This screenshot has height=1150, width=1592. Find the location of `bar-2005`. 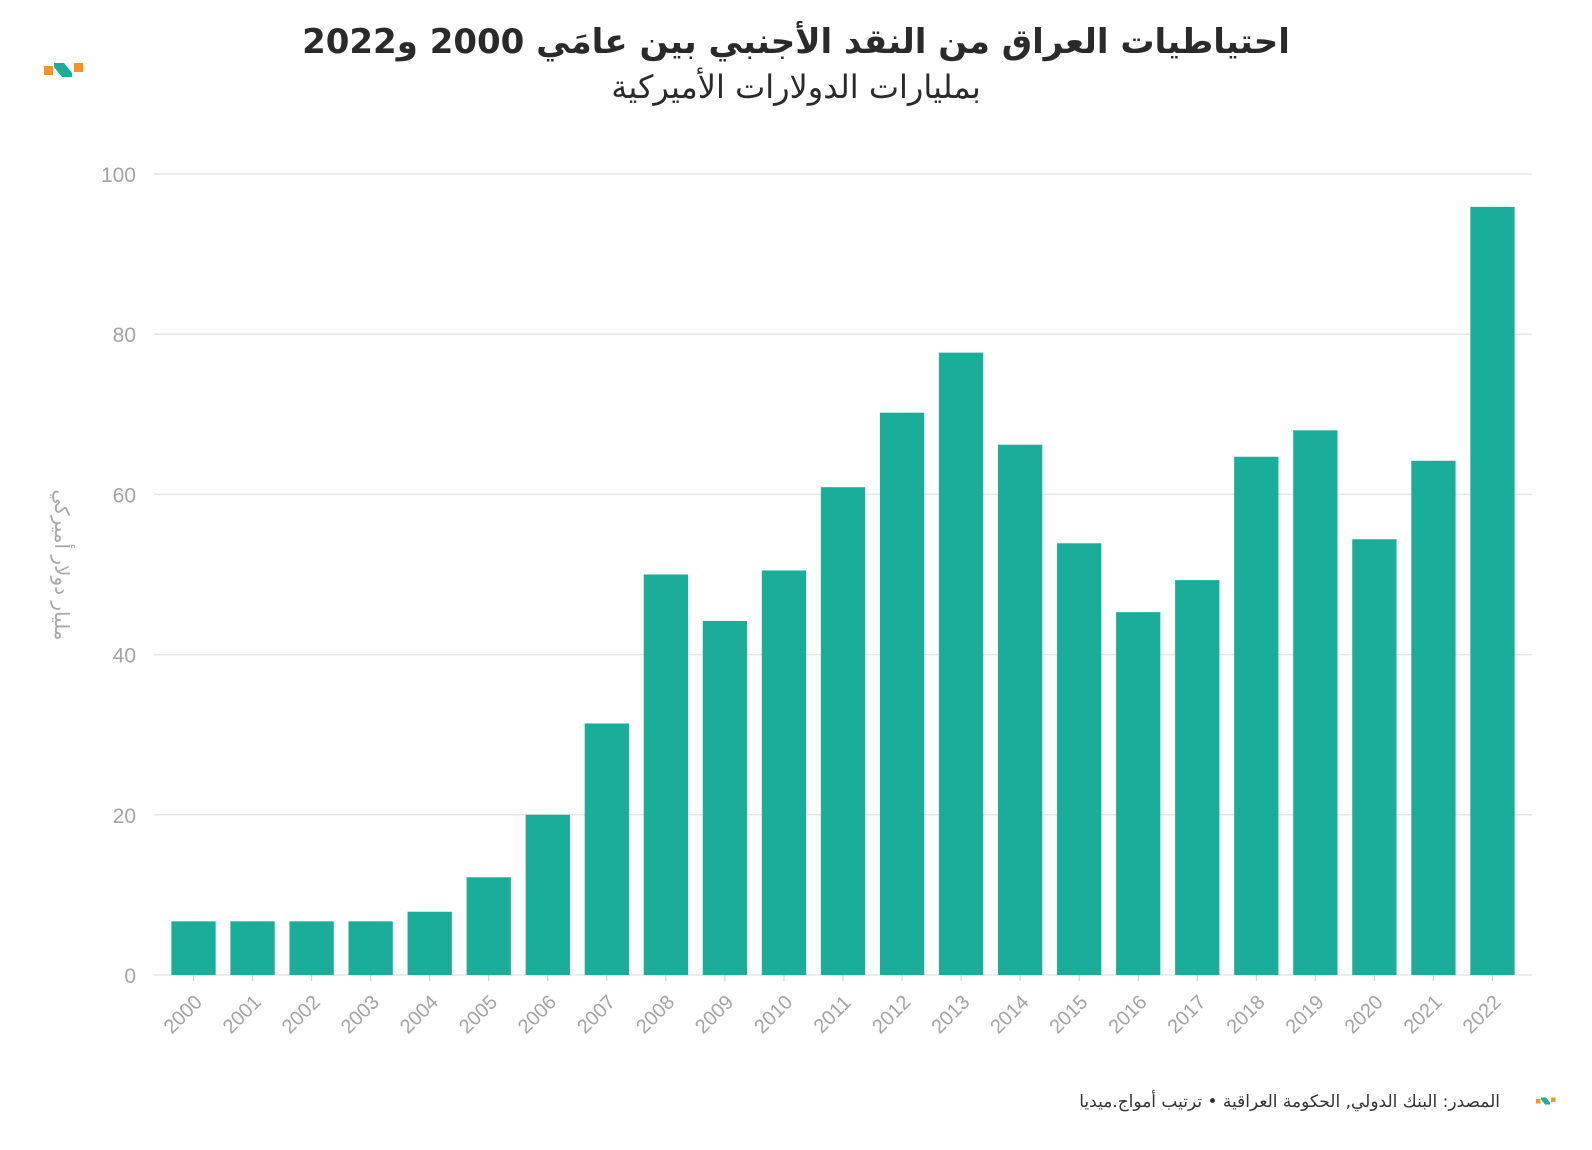

bar-2005 is located at coordinates (488, 926).